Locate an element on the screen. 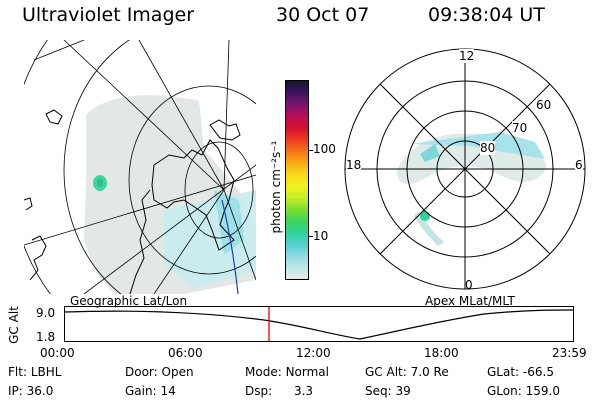 This screenshot has width=600, height=400. mode-value: Normal is located at coordinates (307, 372).